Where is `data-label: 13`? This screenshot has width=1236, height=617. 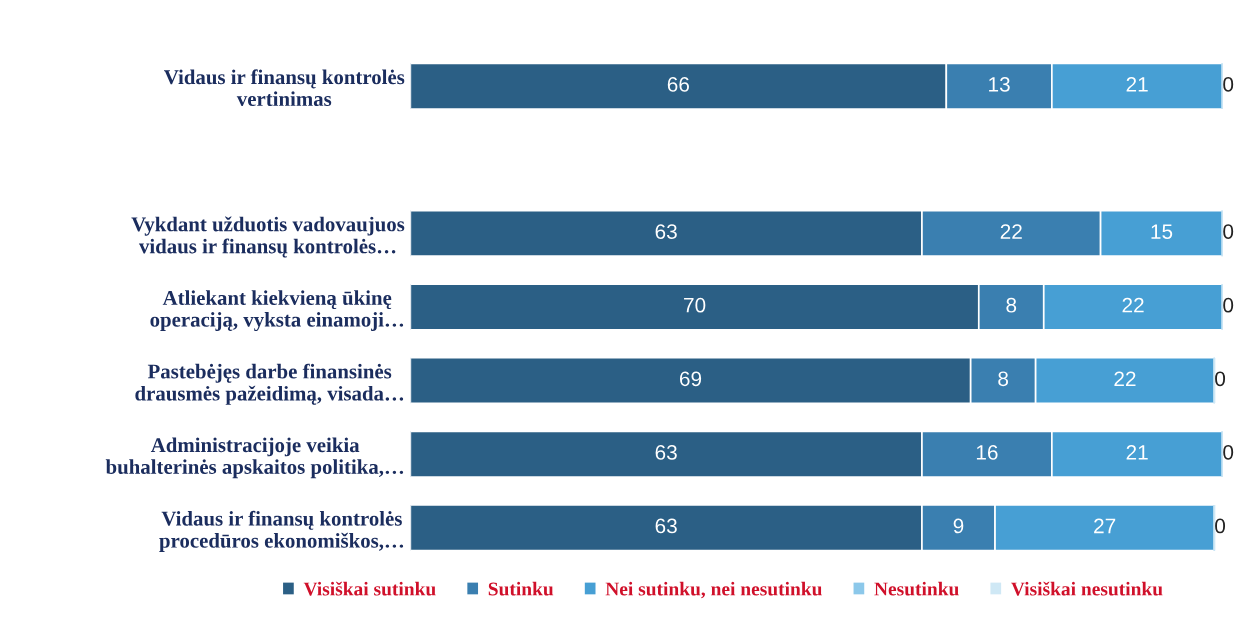
data-label: 13 is located at coordinates (999, 84).